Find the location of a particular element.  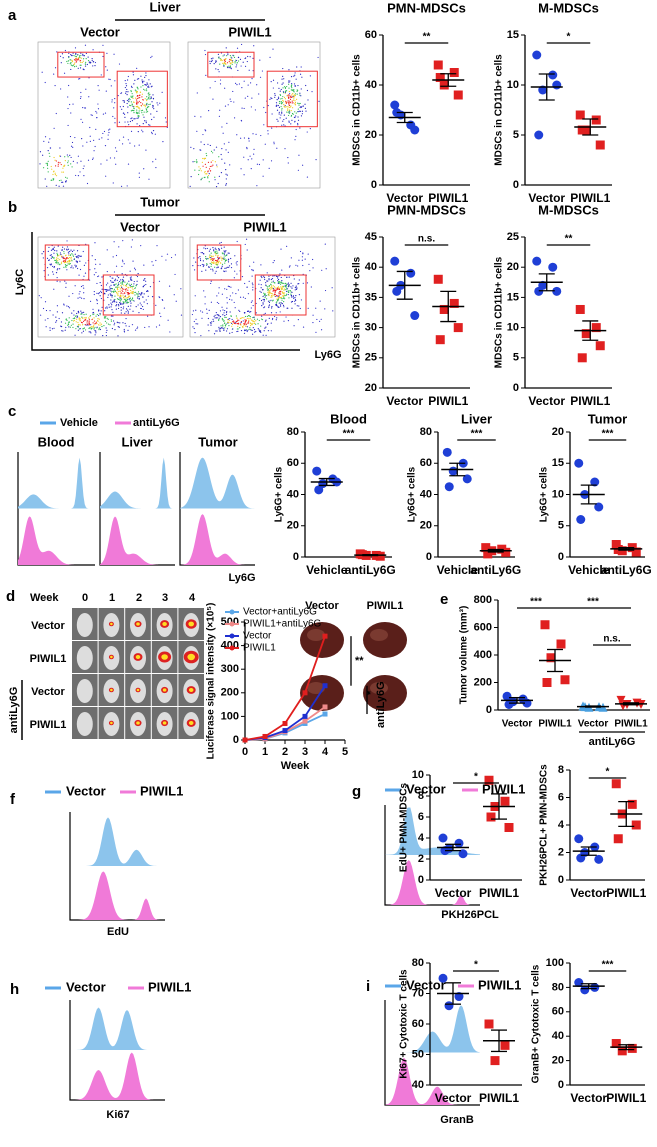

week-label: 4 is located at coordinates (192, 598).